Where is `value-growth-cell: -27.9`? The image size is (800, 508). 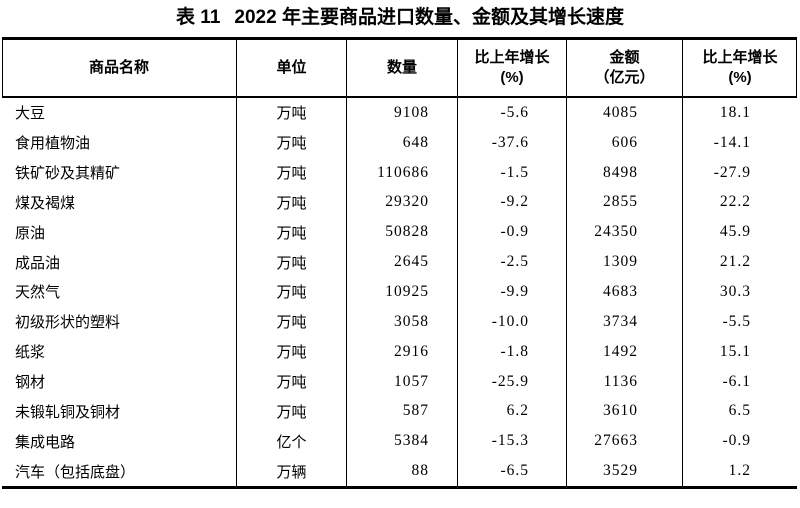 value-growth-cell: -27.9 is located at coordinates (732, 172).